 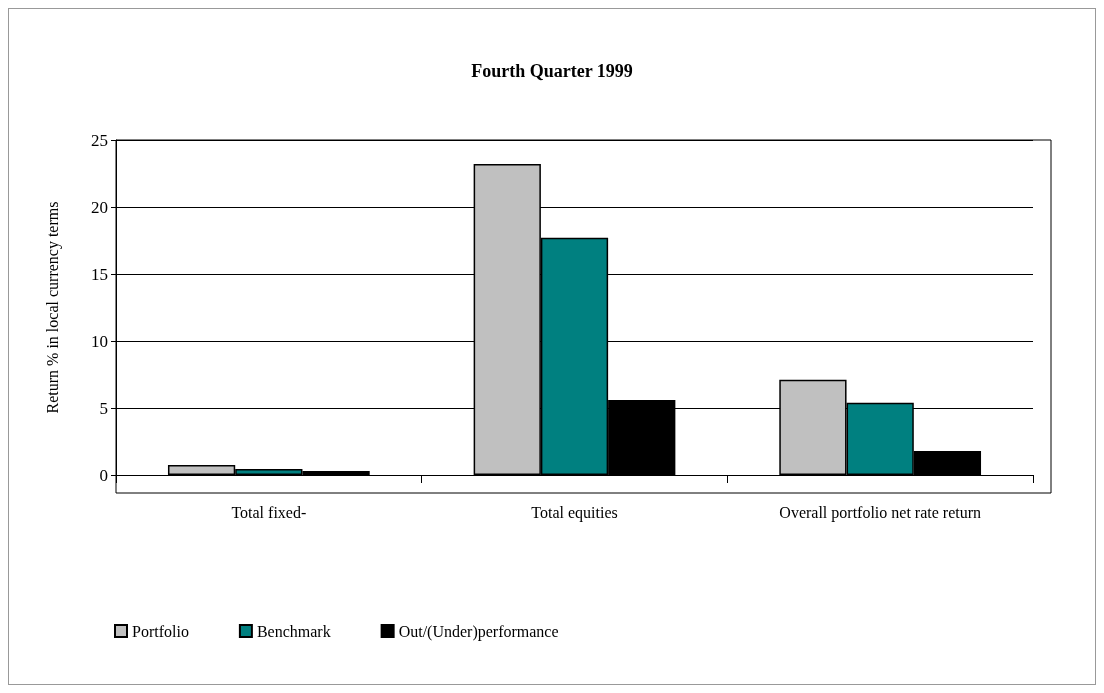 I want to click on x-tick-label: Overall portfolio net rate return, so click(x=880, y=512).